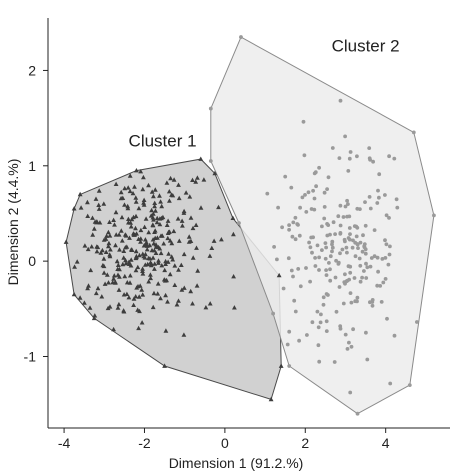 The width and height of the screenshot is (474, 474). Describe the element at coordinates (386, 443) in the screenshot. I see `x-tick-label: 4` at that location.